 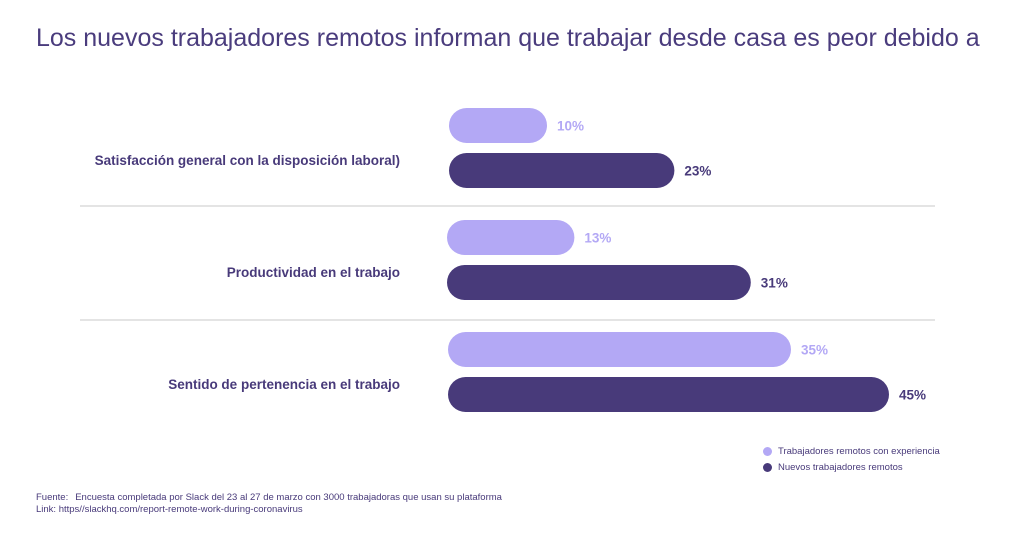 I want to click on data-label: 23%, so click(x=697, y=171).